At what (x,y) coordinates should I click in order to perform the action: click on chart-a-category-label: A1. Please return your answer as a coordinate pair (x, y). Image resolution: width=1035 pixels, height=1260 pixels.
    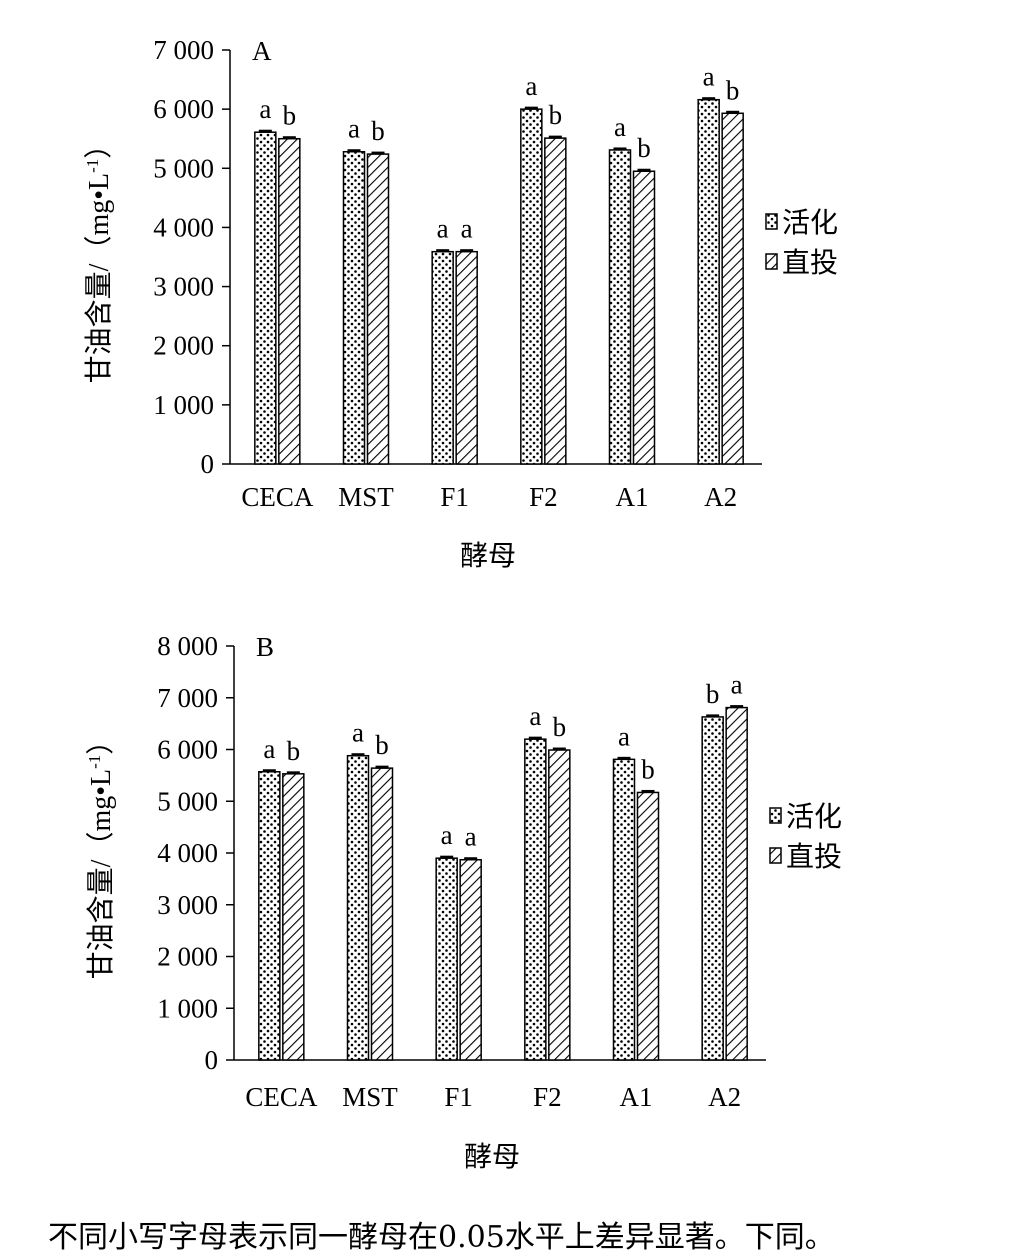
    Looking at the image, I should click on (632, 497).